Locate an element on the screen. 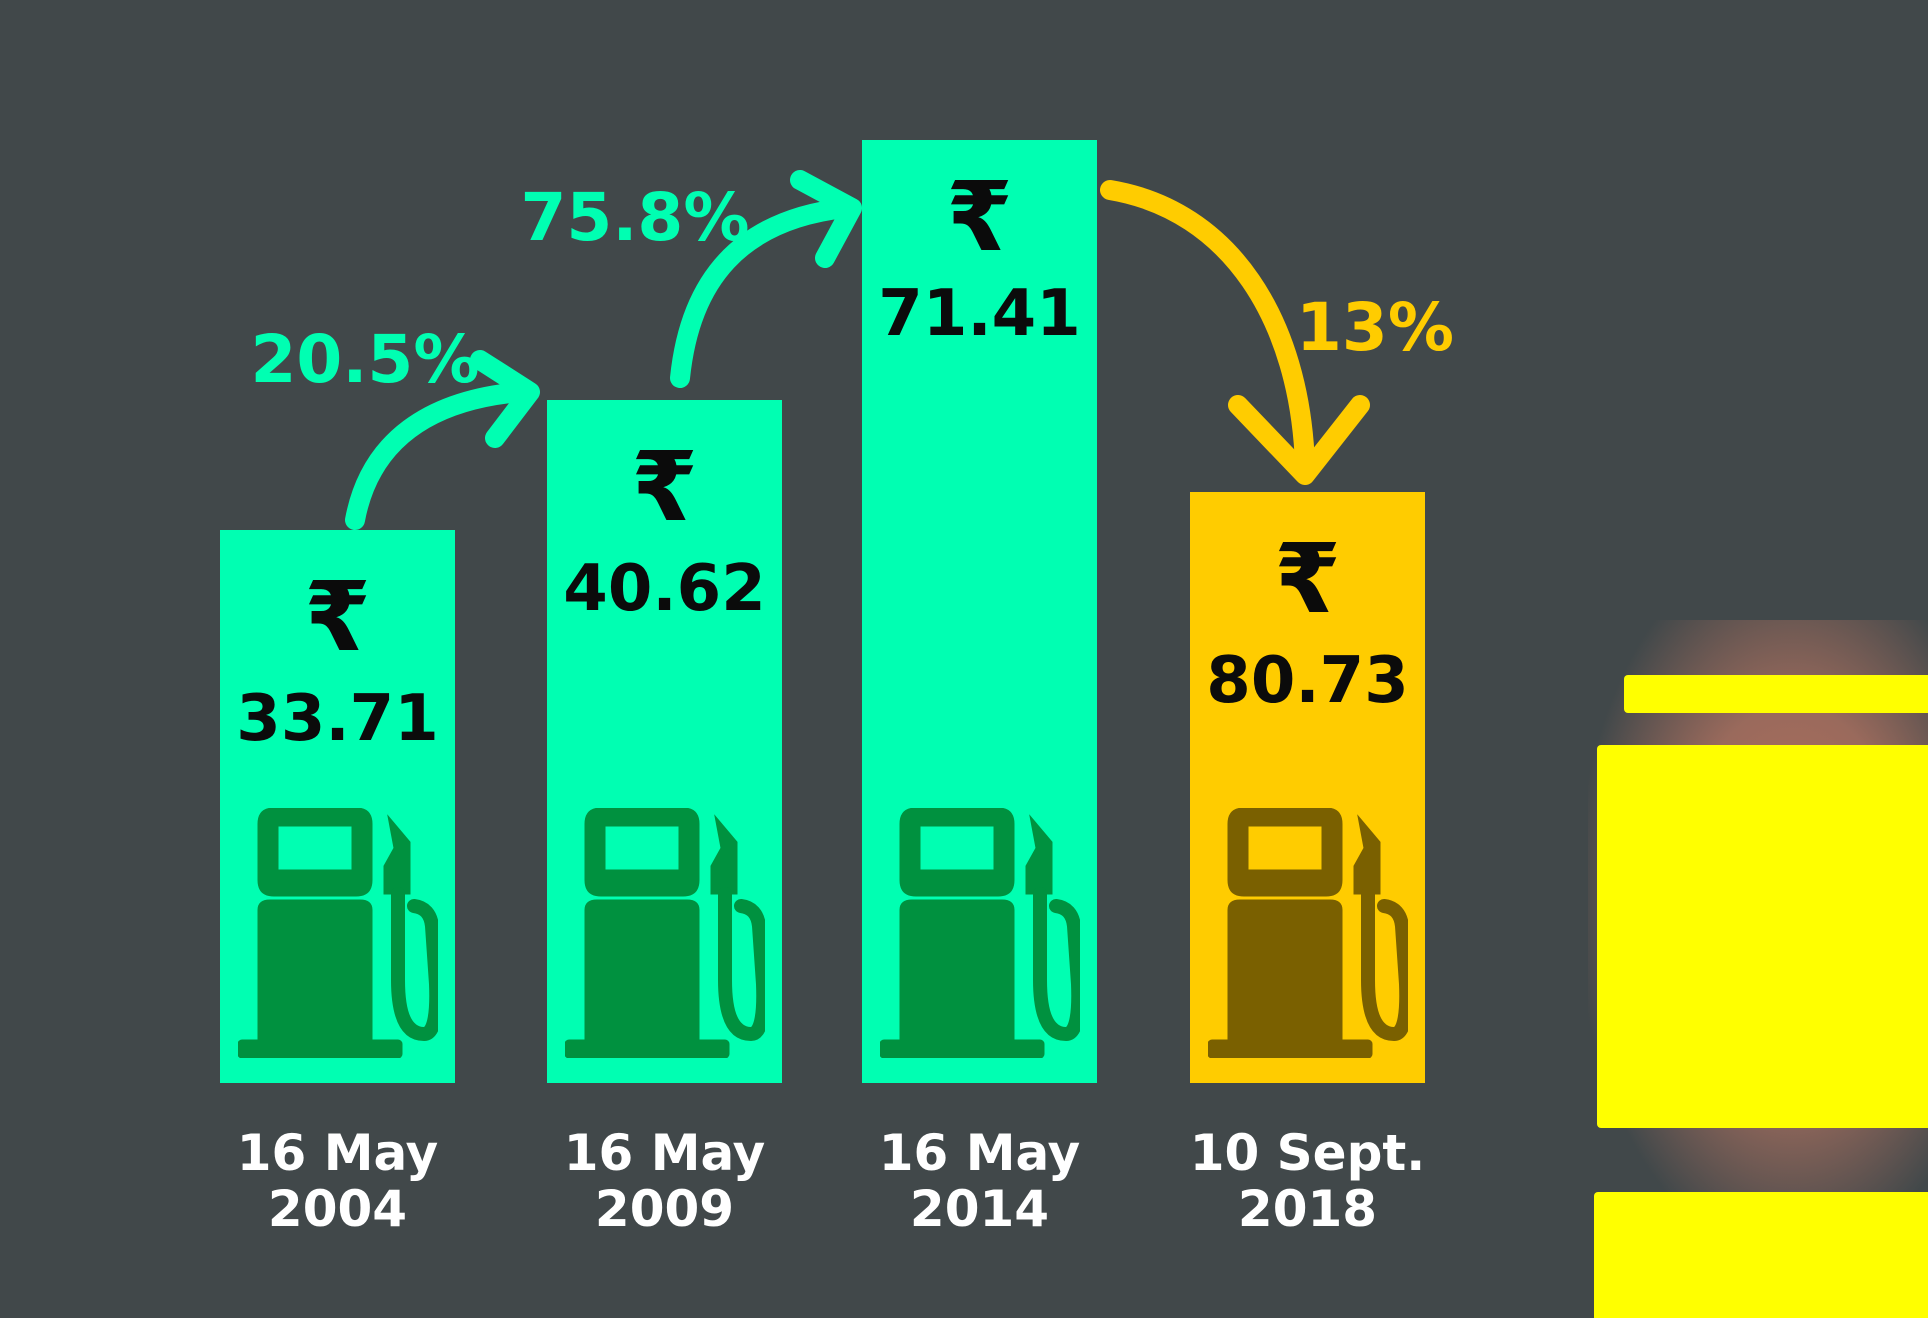  value-label: 80.73 is located at coordinates (1307, 681).